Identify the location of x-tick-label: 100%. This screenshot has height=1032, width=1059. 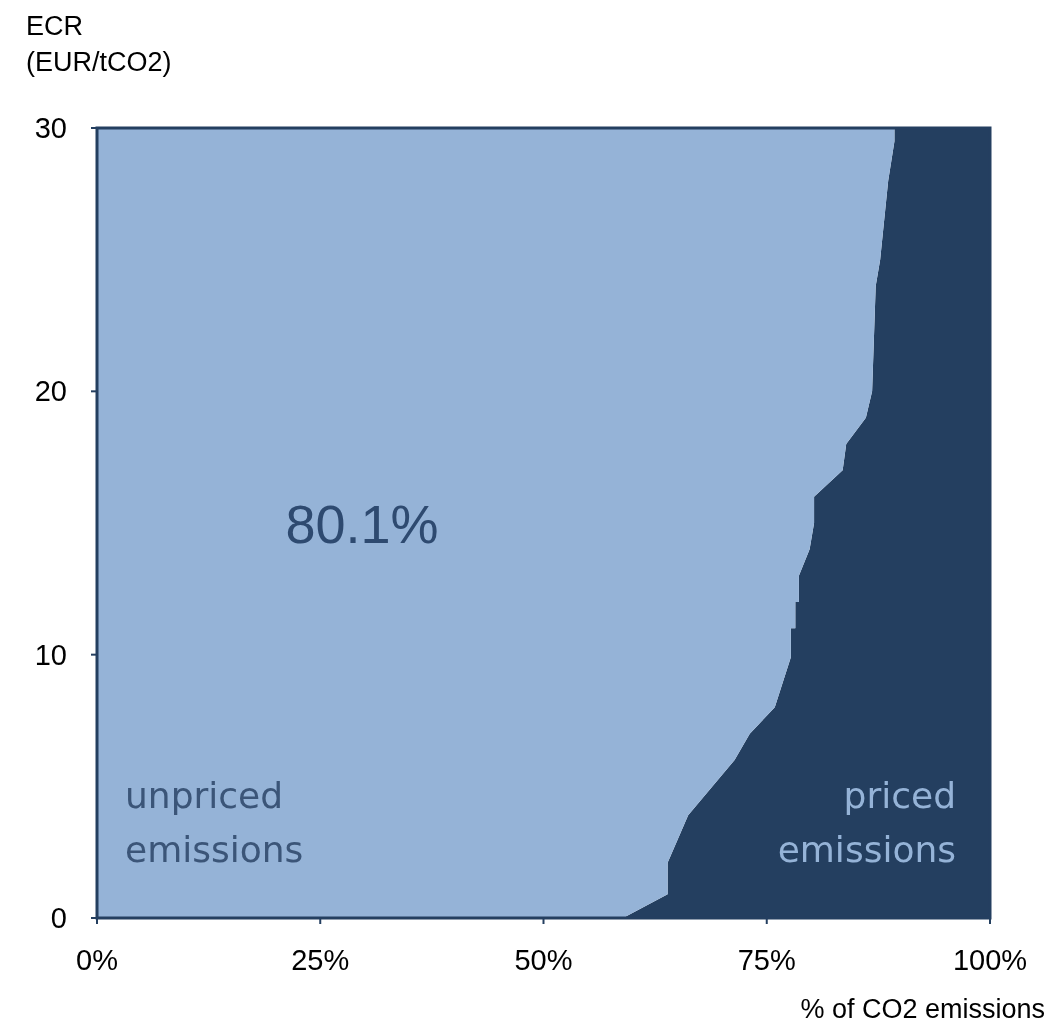
(990, 960).